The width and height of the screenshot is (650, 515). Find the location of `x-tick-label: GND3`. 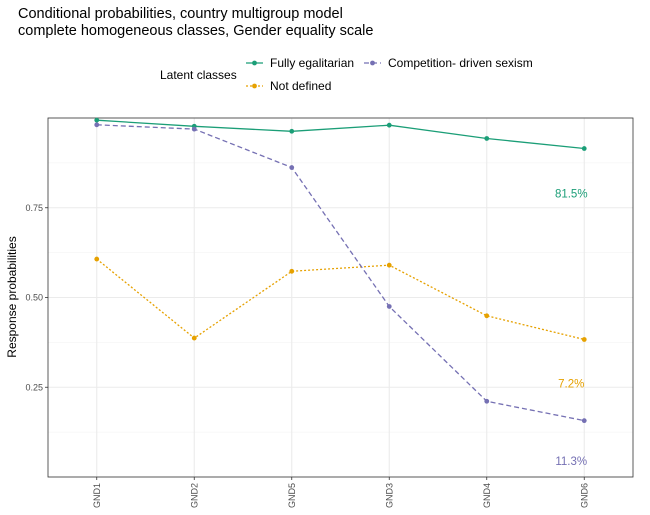

x-tick-label: GND3 is located at coordinates (389, 495).